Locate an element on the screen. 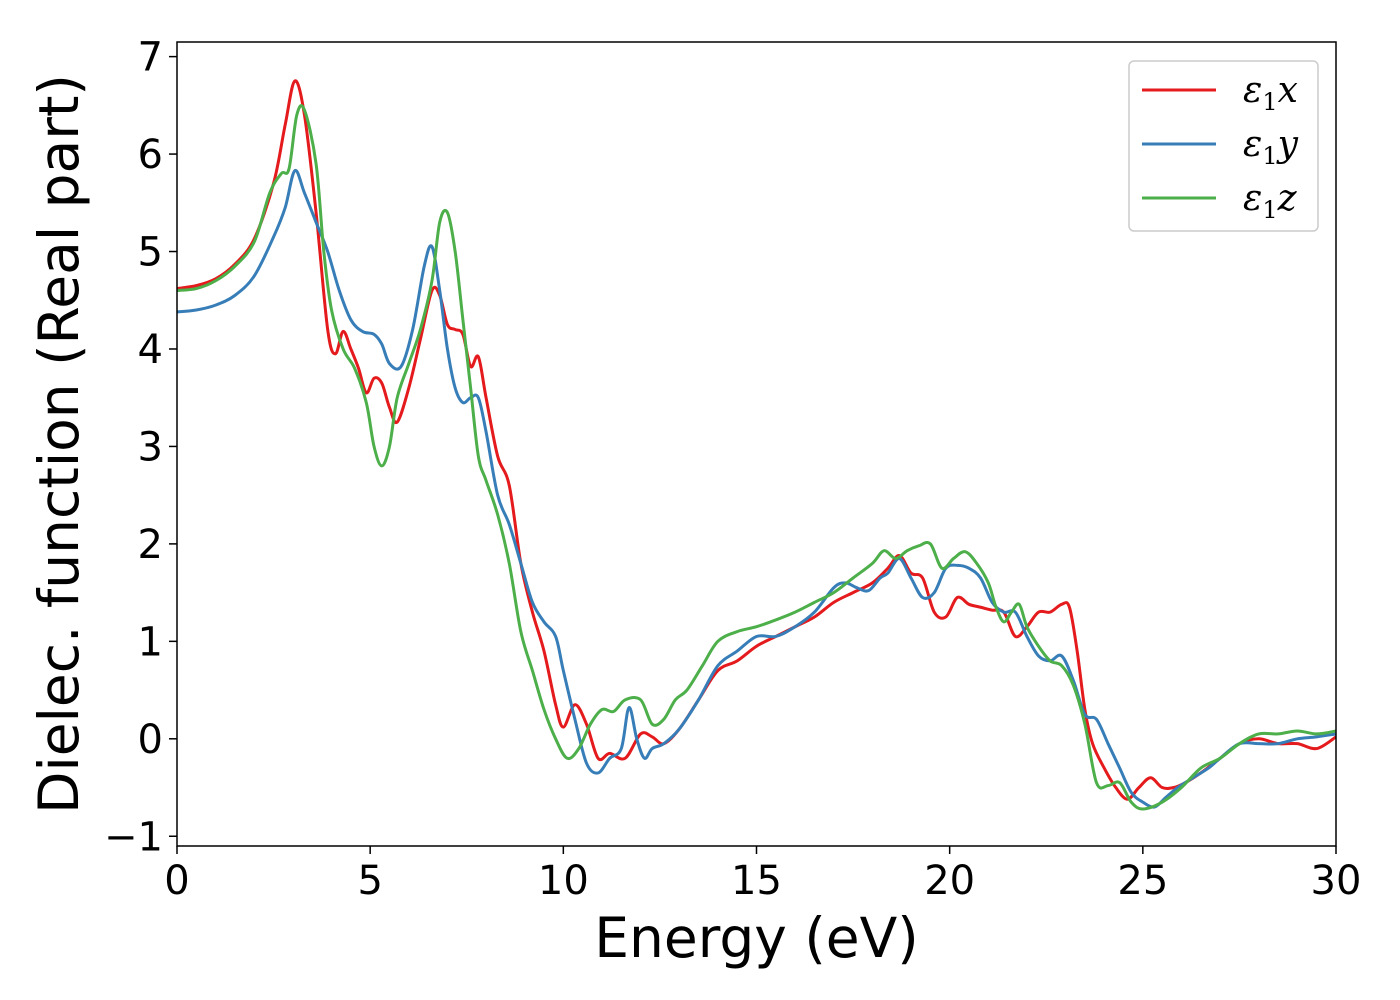  x-tick-label: 0 is located at coordinates (176, 881).